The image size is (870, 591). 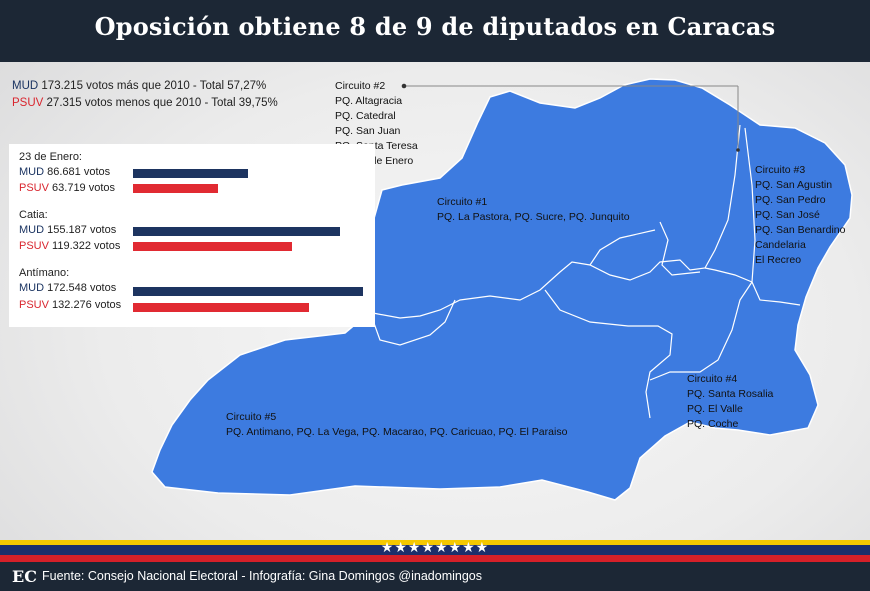 What do you see at coordinates (571, 117) in the screenshot?
I see `circuit2-leader` at bounding box center [571, 117].